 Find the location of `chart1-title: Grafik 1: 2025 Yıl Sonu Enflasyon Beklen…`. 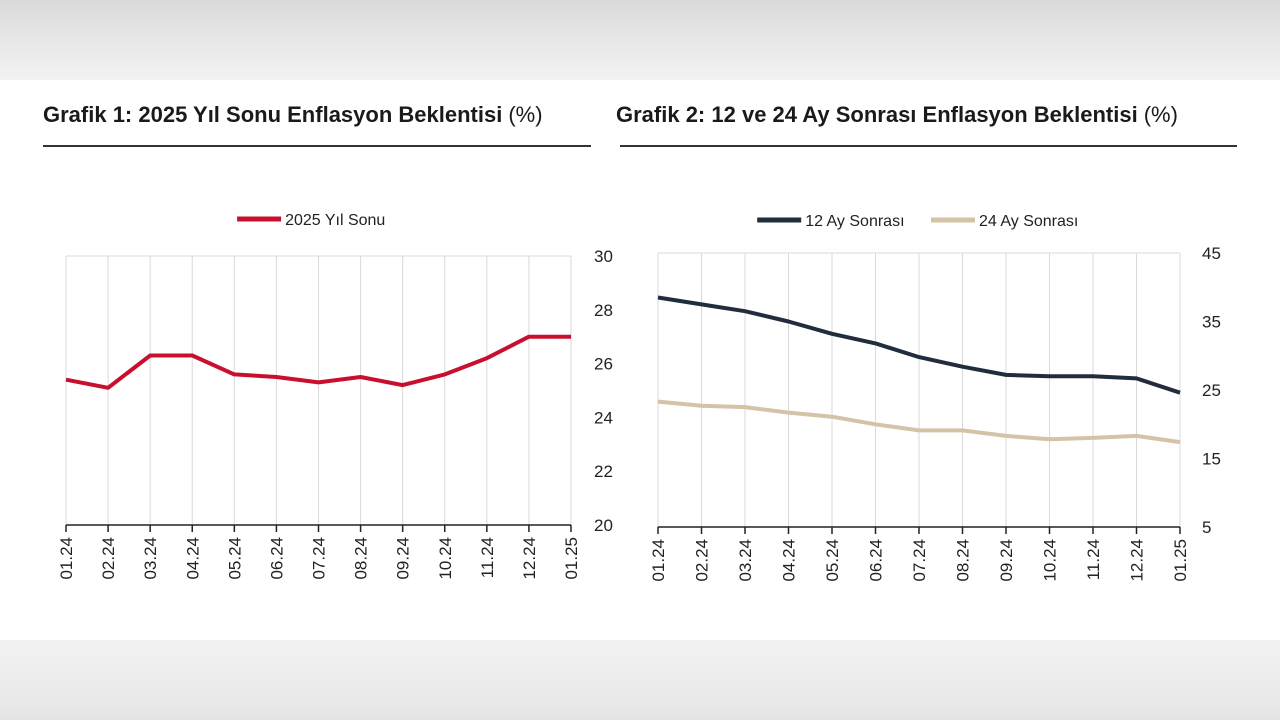

chart1-title: Grafik 1: 2025 Yıl Sonu Enflasyon Beklen… is located at coordinates (293, 115).